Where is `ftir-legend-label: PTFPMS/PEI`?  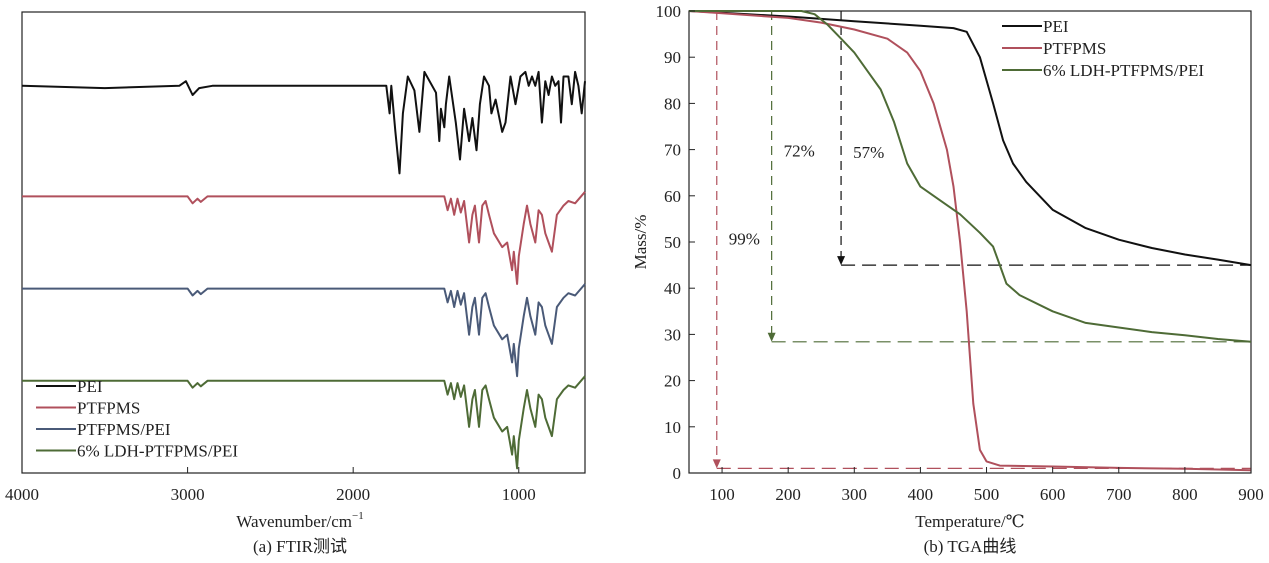
ftir-legend-label: PTFPMS/PEI is located at coordinates (124, 429).